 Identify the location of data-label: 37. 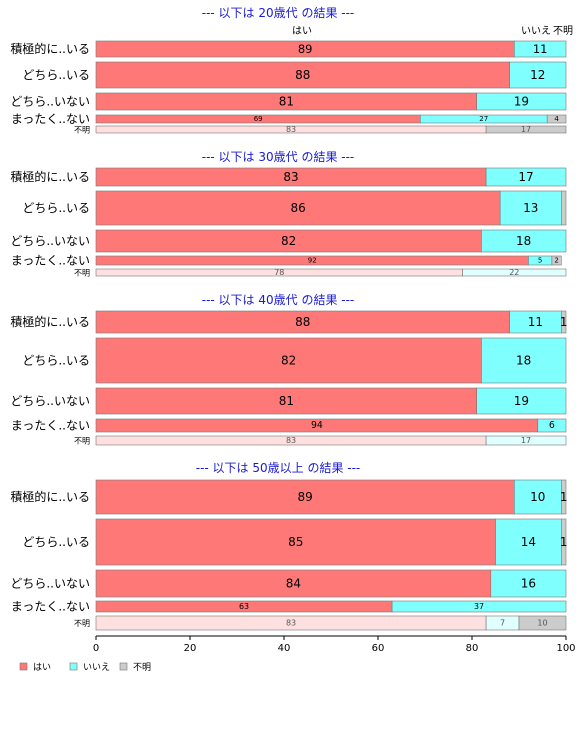
(479, 606).